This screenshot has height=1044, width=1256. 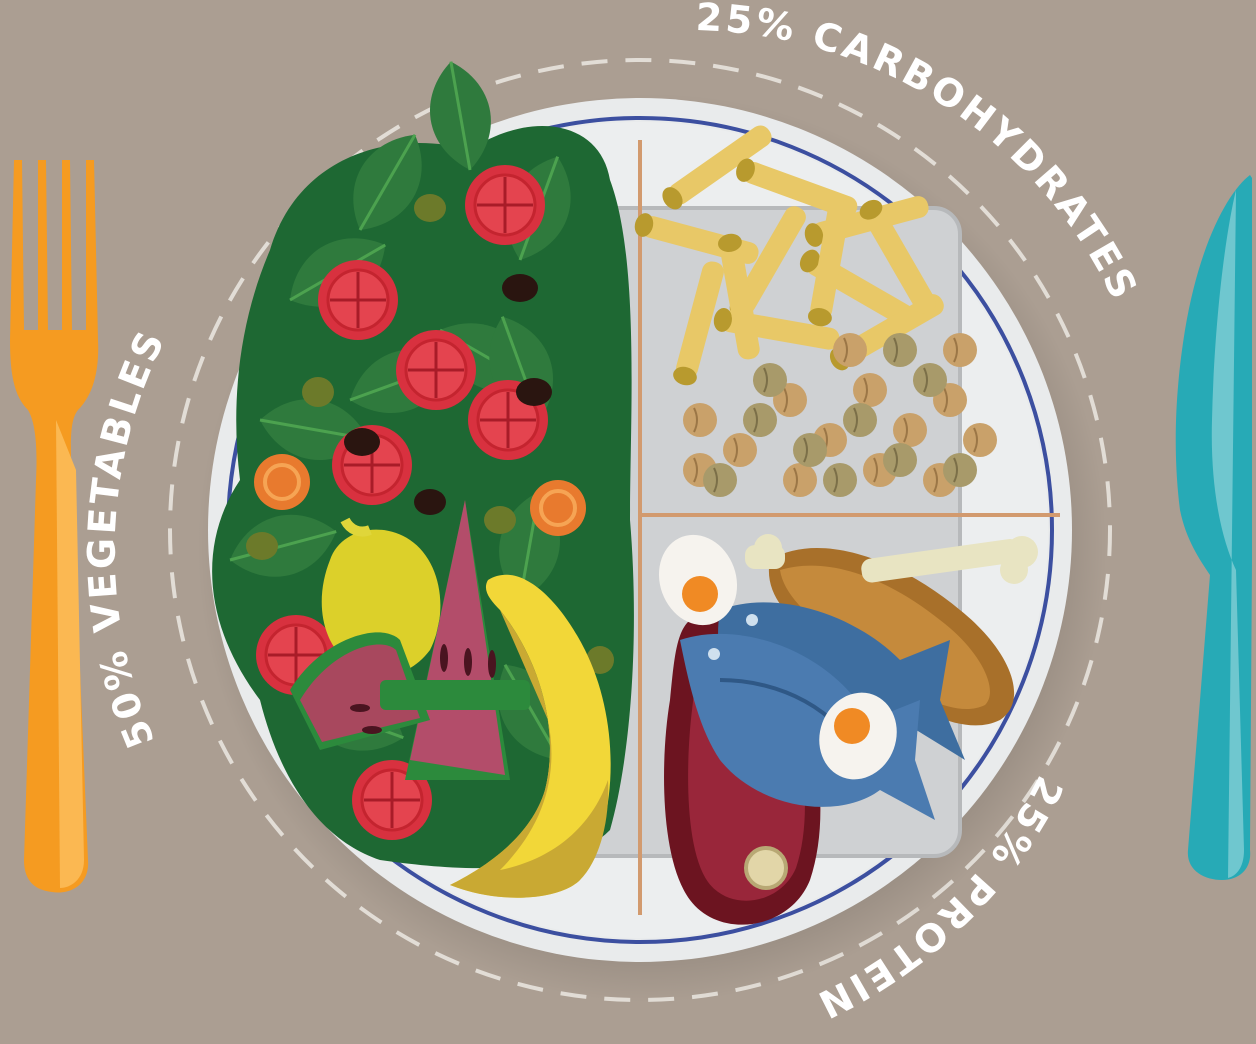 I want to click on knife-icon, so click(x=1213, y=527).